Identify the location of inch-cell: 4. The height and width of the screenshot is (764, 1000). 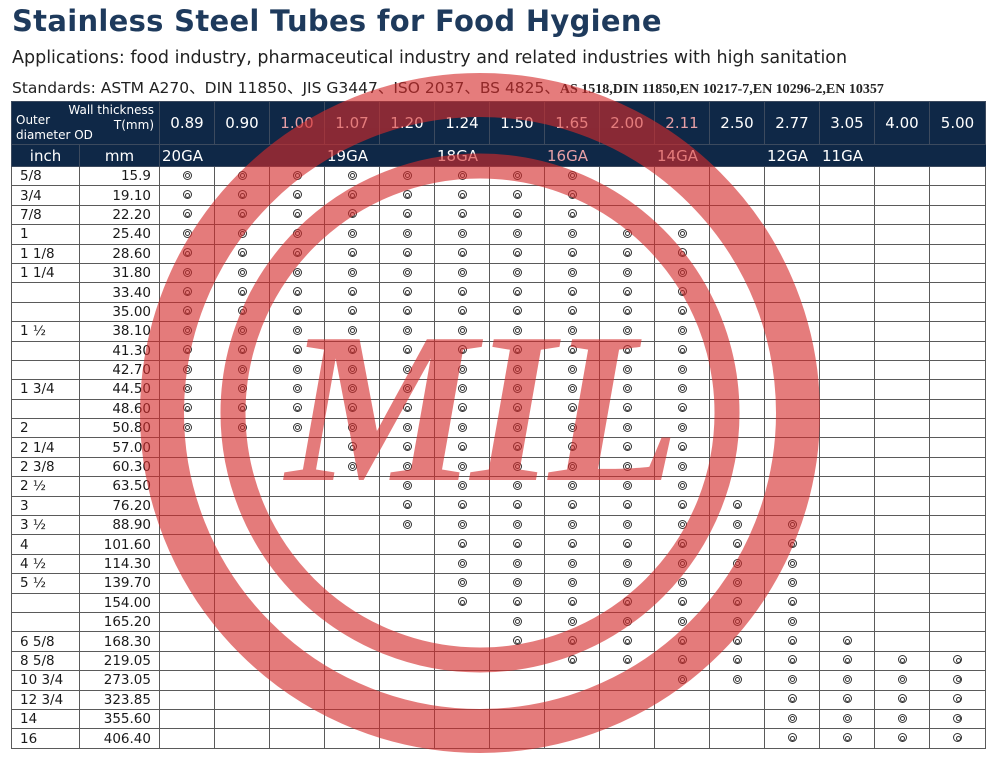
(45, 544).